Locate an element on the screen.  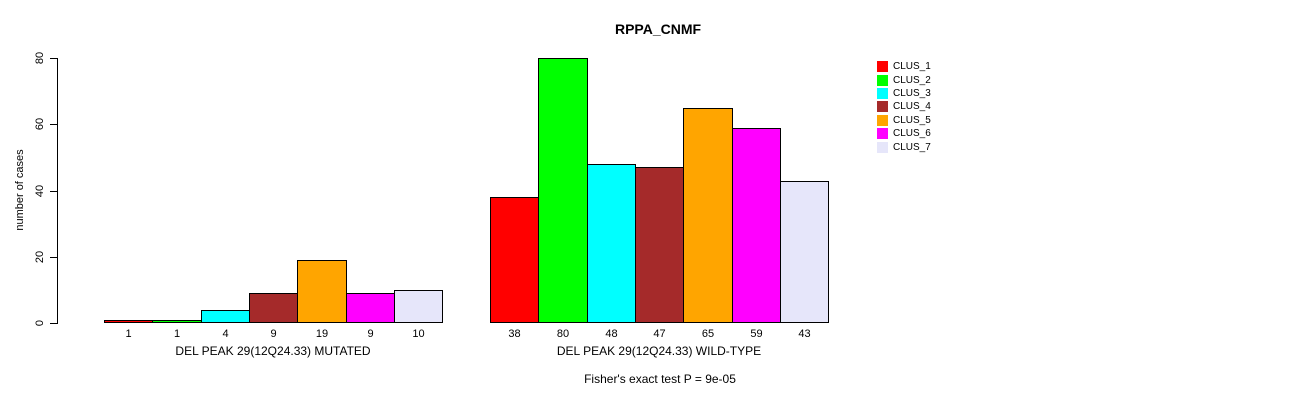
bar-value-label: 80 is located at coordinates (563, 334).